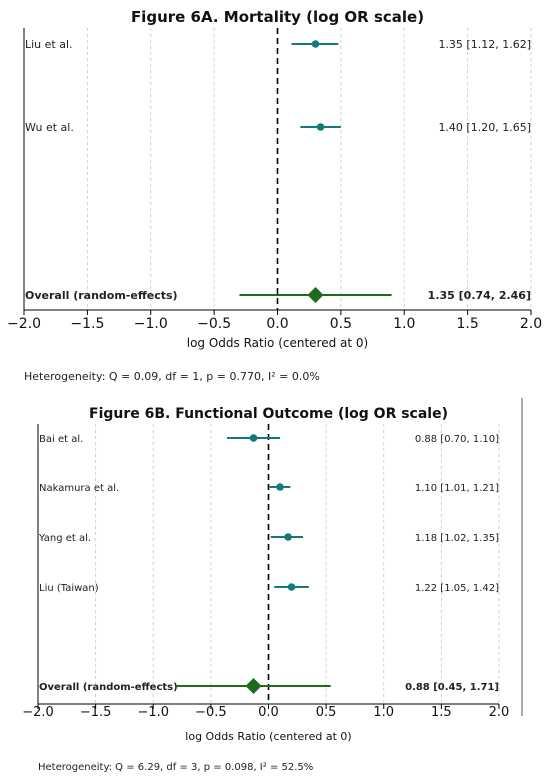 The width and height of the screenshot is (550, 780). I want to click on fig6b-study-label-liu-taiwan: Liu (Taiwan), so click(69, 588).